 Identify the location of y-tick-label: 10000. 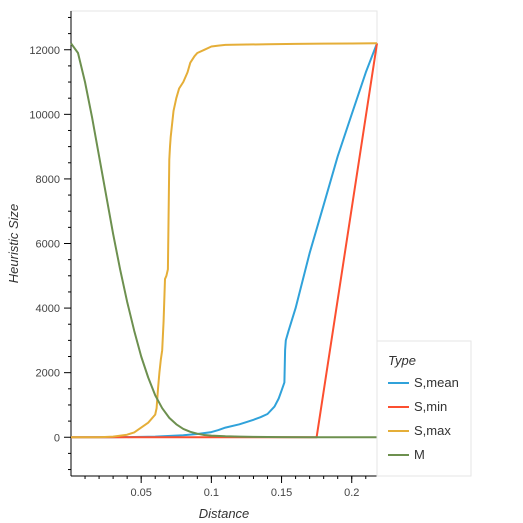
(44, 115).